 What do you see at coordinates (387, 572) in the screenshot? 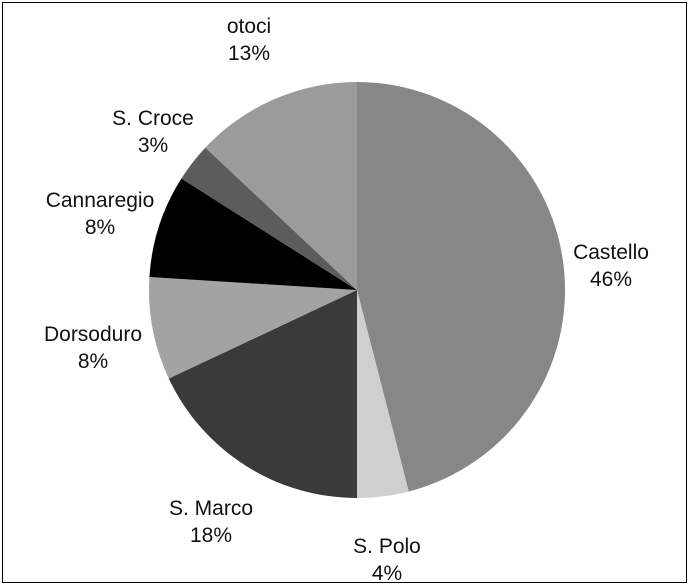
I see `slice-label-percent: 4%` at bounding box center [387, 572].